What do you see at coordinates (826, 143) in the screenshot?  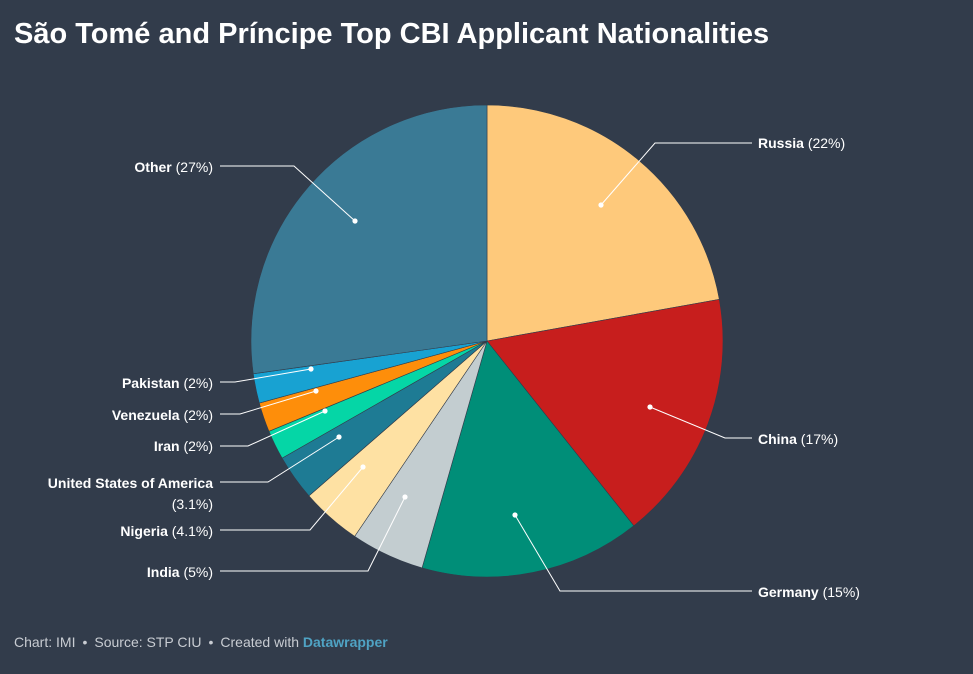 I see `slice-label-percent: (22%)` at bounding box center [826, 143].